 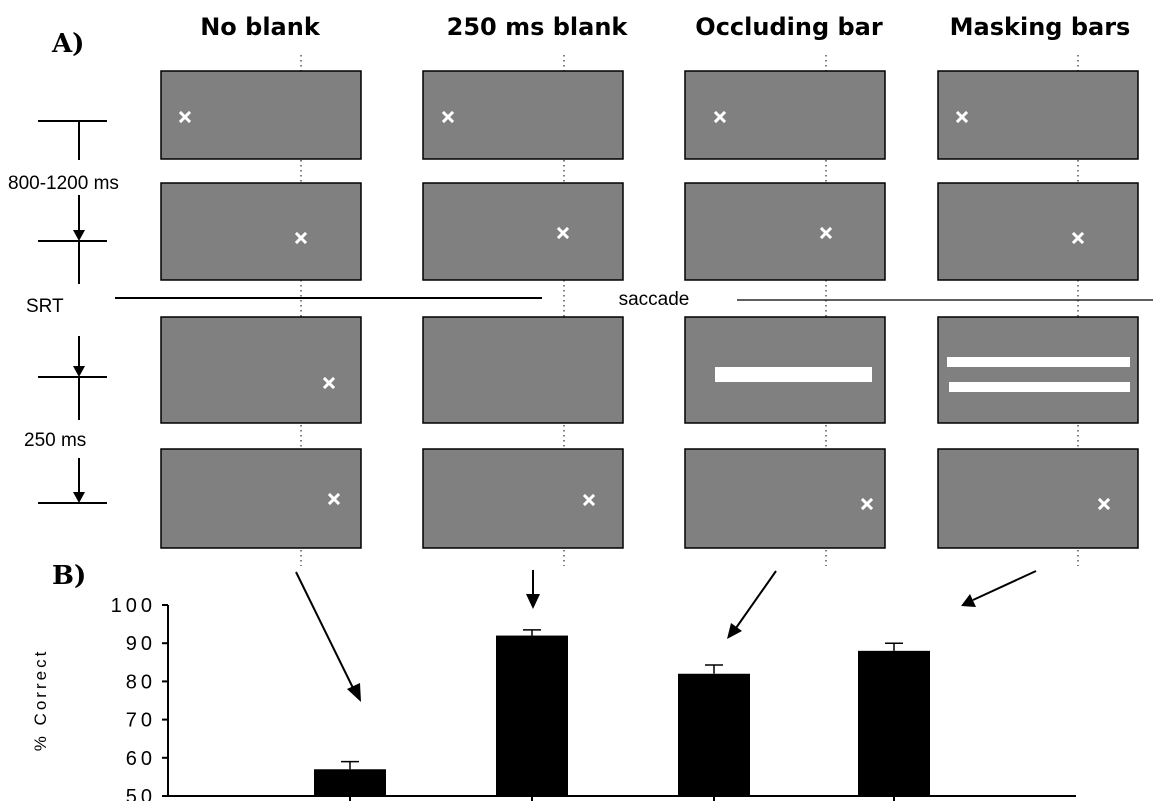 What do you see at coordinates (141, 682) in the screenshot?
I see `y-tick-label: 80` at bounding box center [141, 682].